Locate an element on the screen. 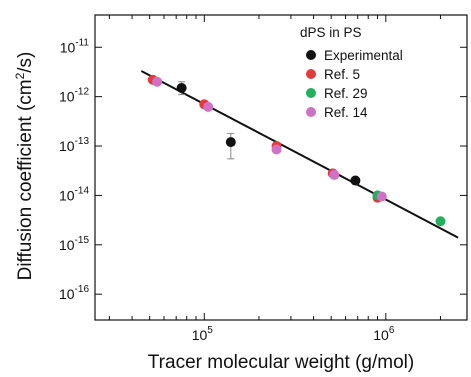 The width and height of the screenshot is (471, 377). y-axis-title: Diffusion coefficient (cm2/s) is located at coordinates (24, 166).